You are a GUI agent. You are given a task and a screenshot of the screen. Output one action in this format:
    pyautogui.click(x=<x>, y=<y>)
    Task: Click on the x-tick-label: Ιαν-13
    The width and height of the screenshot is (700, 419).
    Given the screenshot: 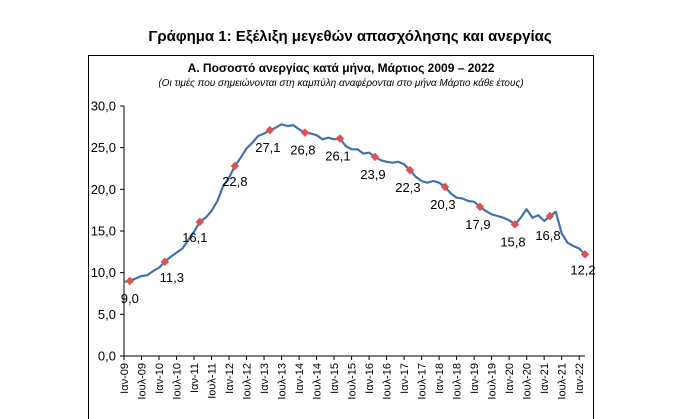 What is the action you would take?
    pyautogui.click(x=265, y=378)
    